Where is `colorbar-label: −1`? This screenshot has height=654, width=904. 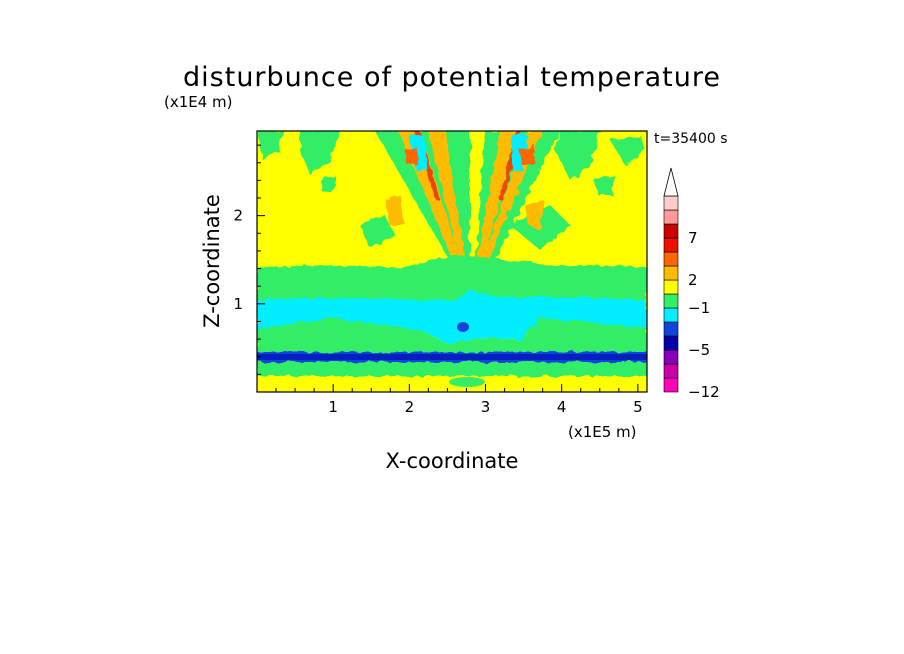
colorbar-label: −1 is located at coordinates (699, 308).